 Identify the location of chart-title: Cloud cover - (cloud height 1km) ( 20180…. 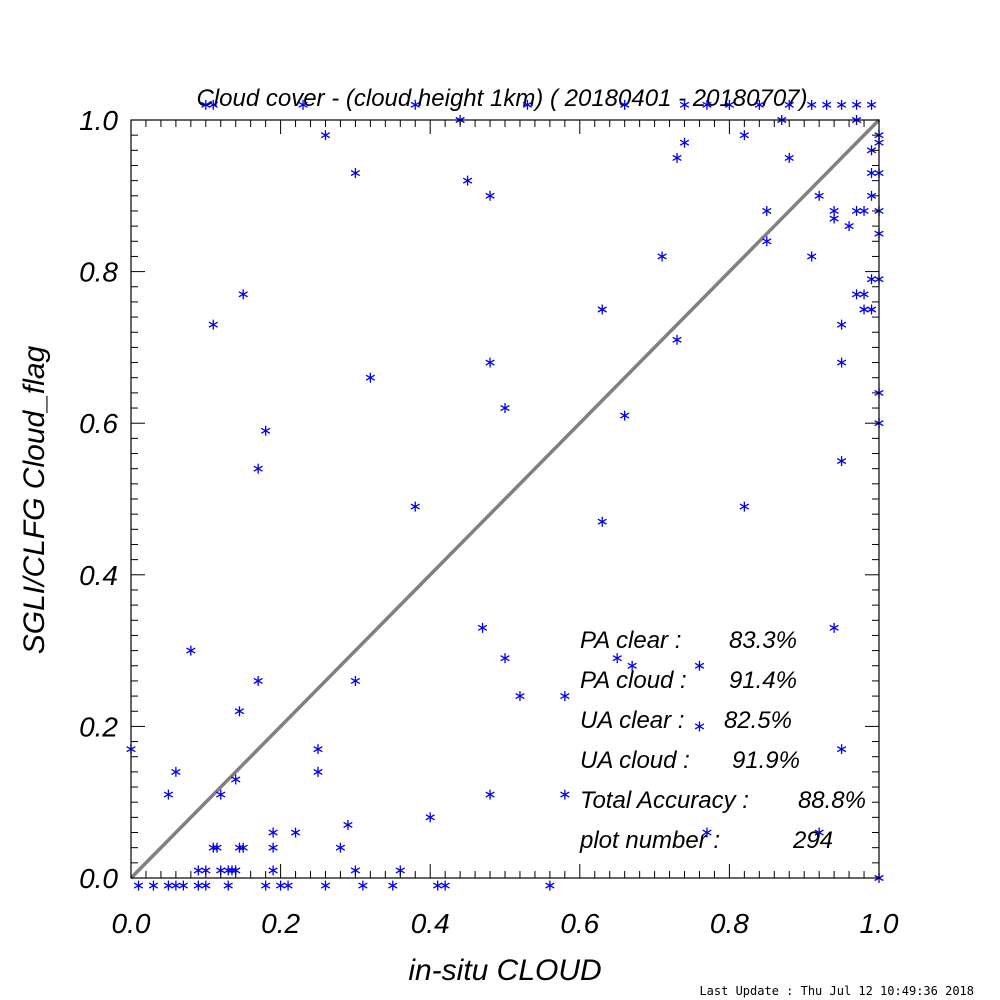
(501, 98).